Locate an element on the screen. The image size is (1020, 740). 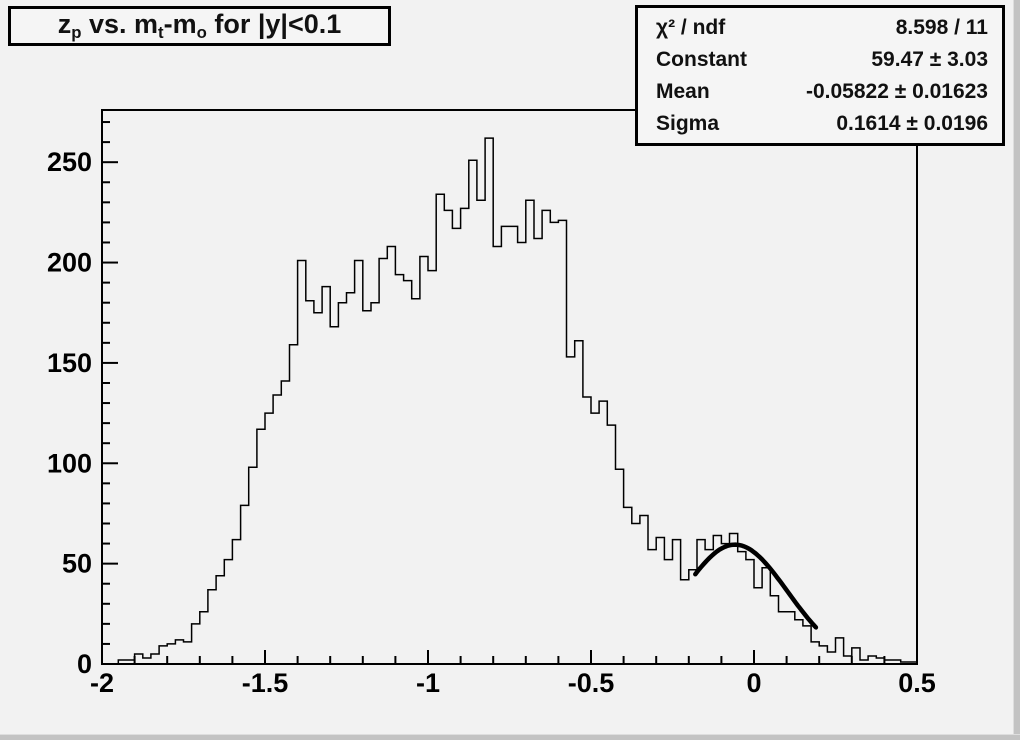
y-axis-tick-label: 50 is located at coordinates (77, 564).